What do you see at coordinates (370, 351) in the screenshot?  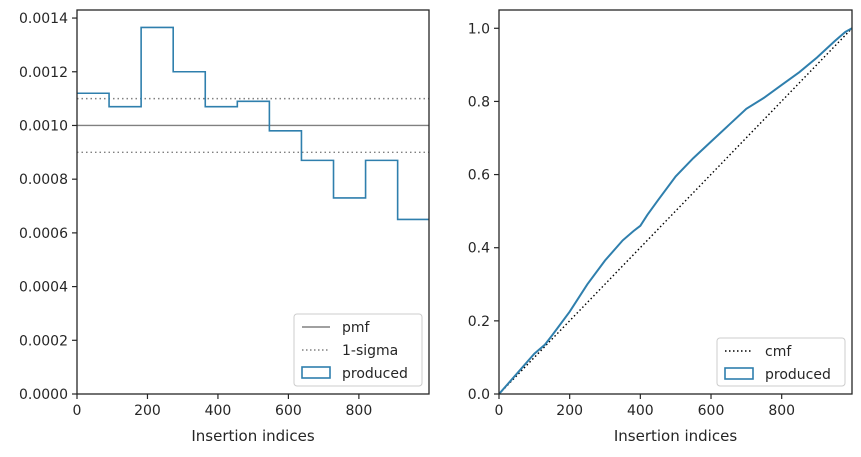 I see `legend-label: 1-sigma` at bounding box center [370, 351].